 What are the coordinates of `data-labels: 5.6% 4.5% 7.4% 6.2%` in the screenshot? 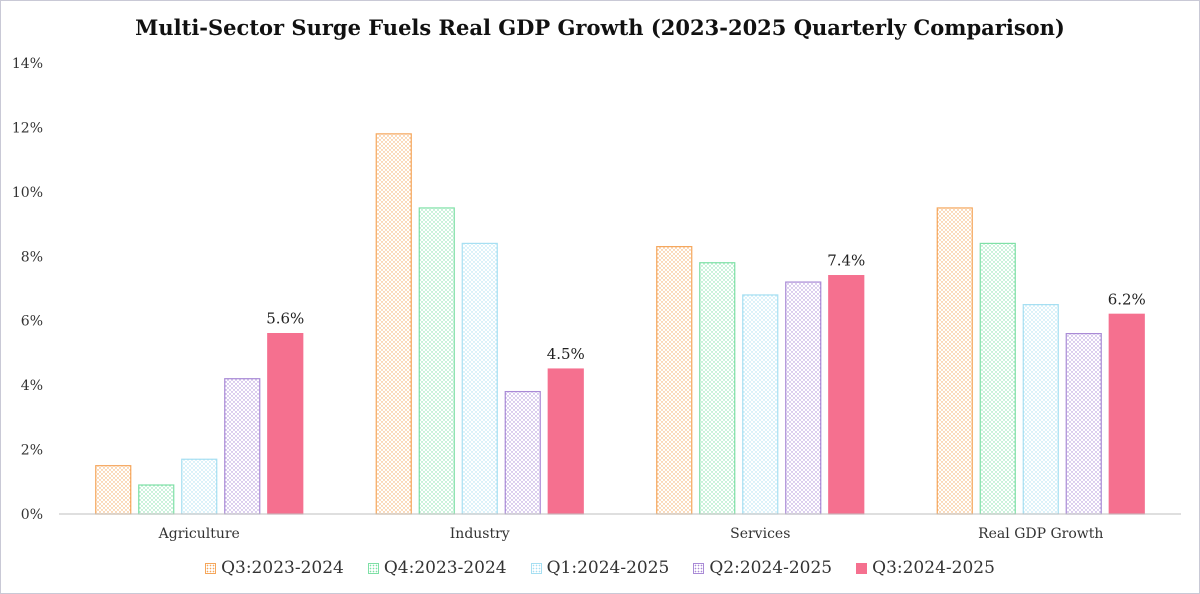 It's located at (706, 307).